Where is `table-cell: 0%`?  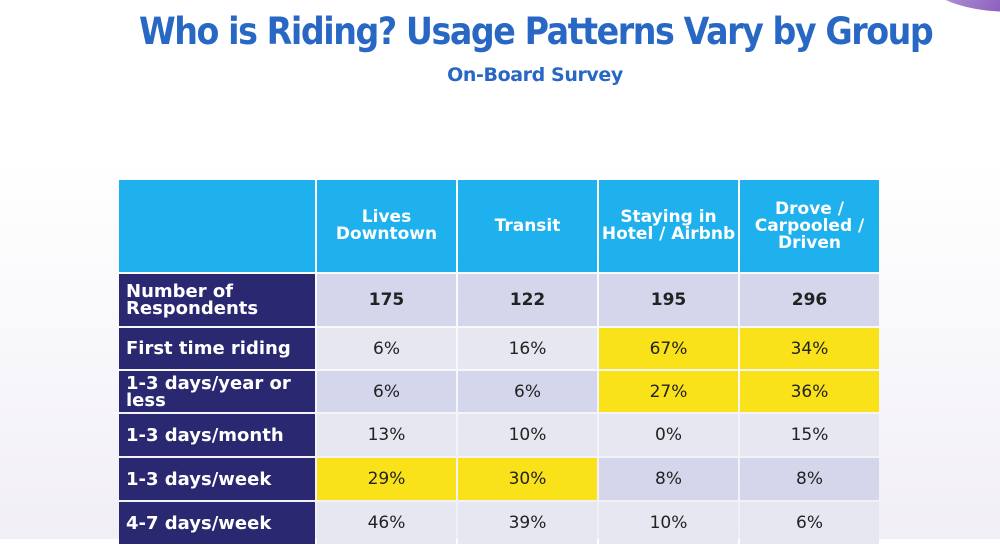
table-cell: 0% is located at coordinates (668, 435).